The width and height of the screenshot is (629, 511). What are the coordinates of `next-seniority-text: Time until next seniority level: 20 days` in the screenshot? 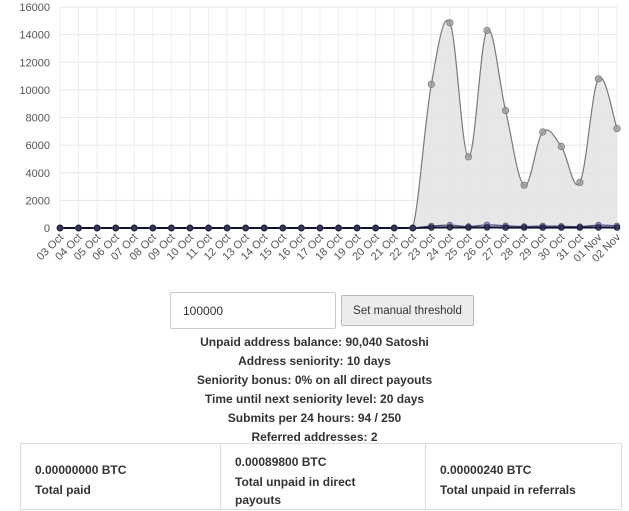 It's located at (314, 399).